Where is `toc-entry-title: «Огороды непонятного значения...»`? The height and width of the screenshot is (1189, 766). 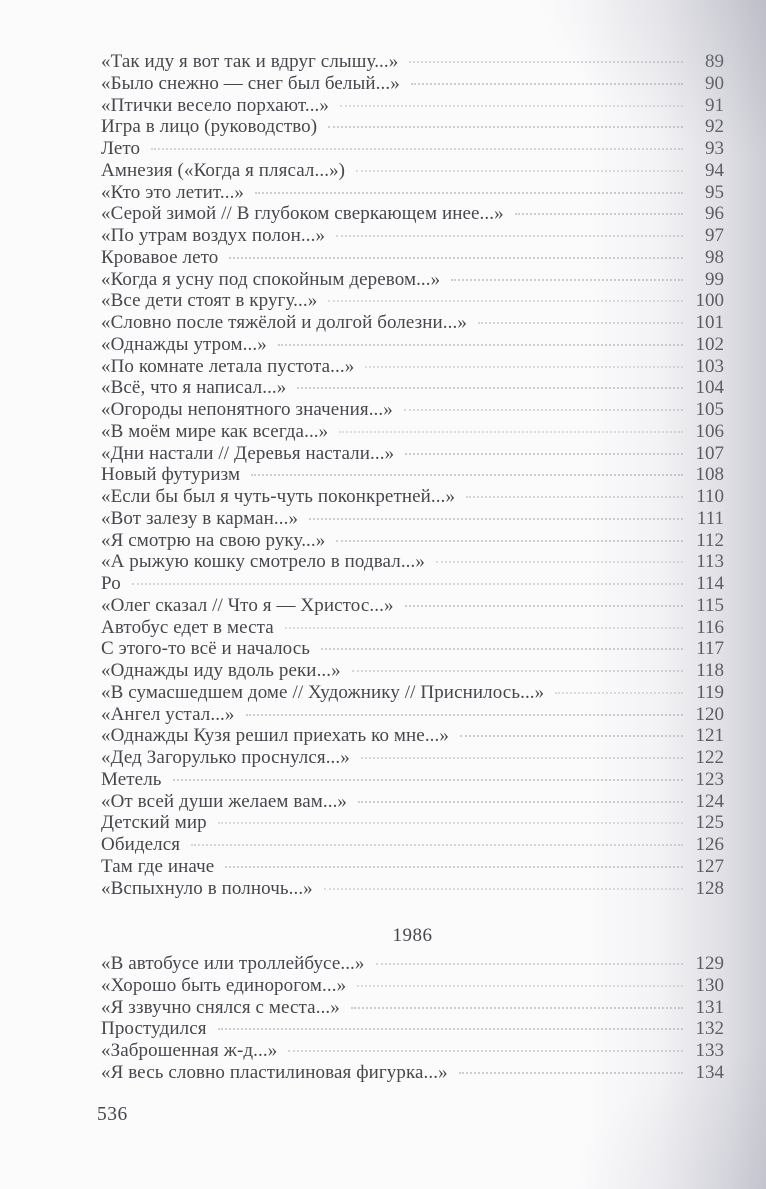
toc-entry-title: «Огороды непонятного значения...» is located at coordinates (247, 409).